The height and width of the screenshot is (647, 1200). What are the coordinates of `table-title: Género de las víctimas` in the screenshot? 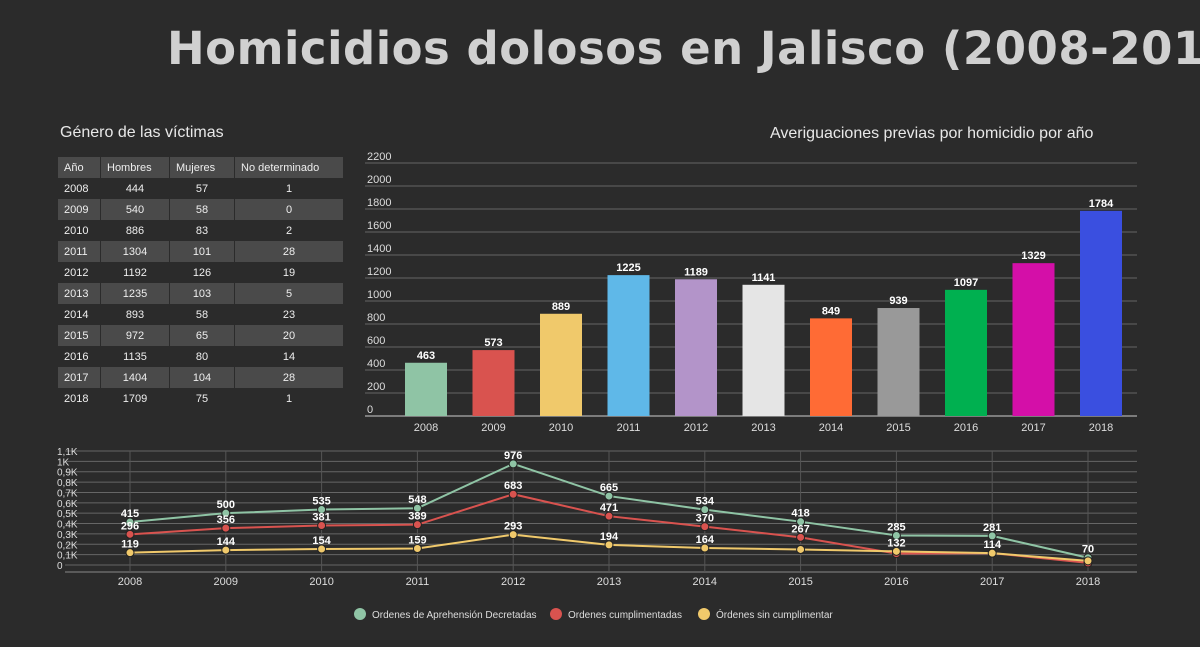 It's located at (142, 132).